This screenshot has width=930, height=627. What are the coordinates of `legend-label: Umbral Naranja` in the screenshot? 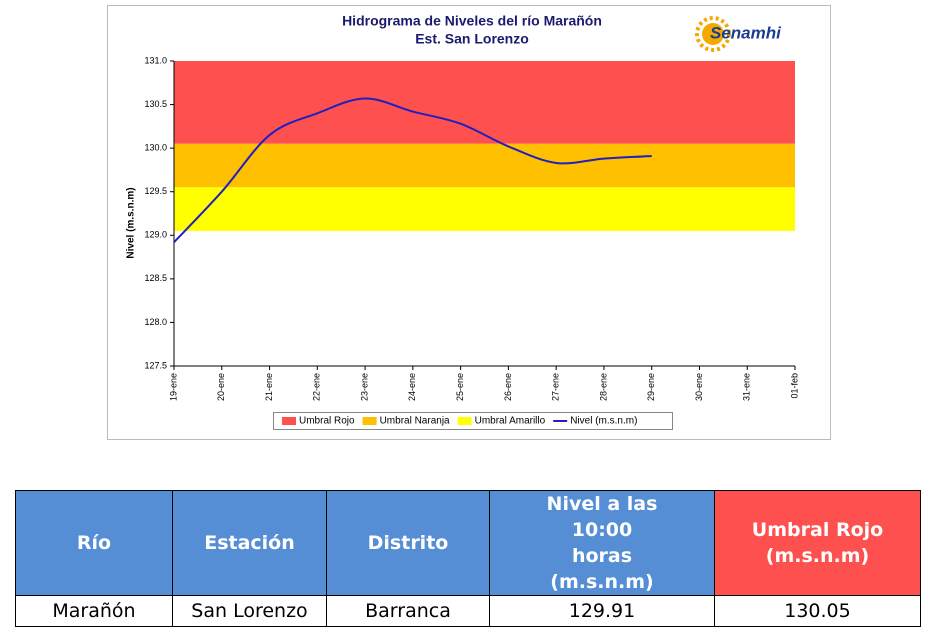 It's located at (415, 421).